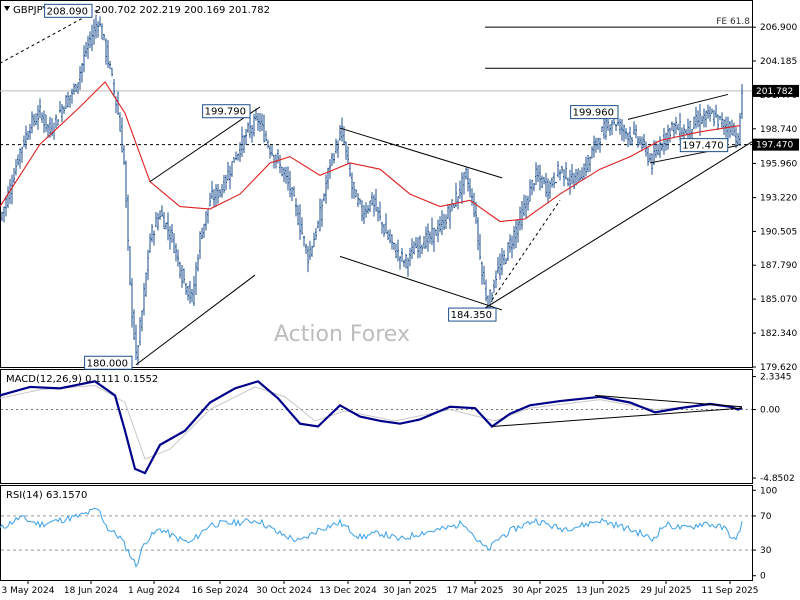 This screenshot has width=800, height=600. What do you see at coordinates (778, 164) in the screenshot?
I see `price-y-tick-label: 195.960` at bounding box center [778, 164].